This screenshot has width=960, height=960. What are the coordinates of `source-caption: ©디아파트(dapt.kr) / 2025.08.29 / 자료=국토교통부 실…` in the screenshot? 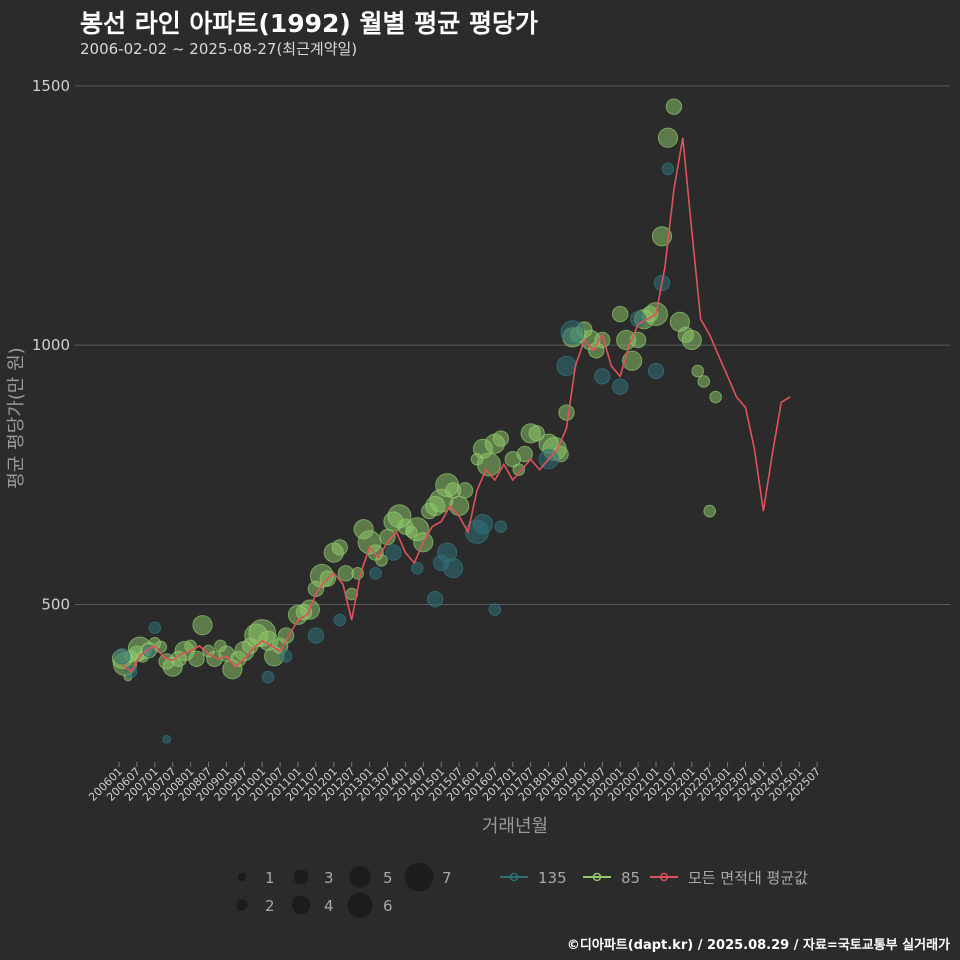 It's located at (758, 945).